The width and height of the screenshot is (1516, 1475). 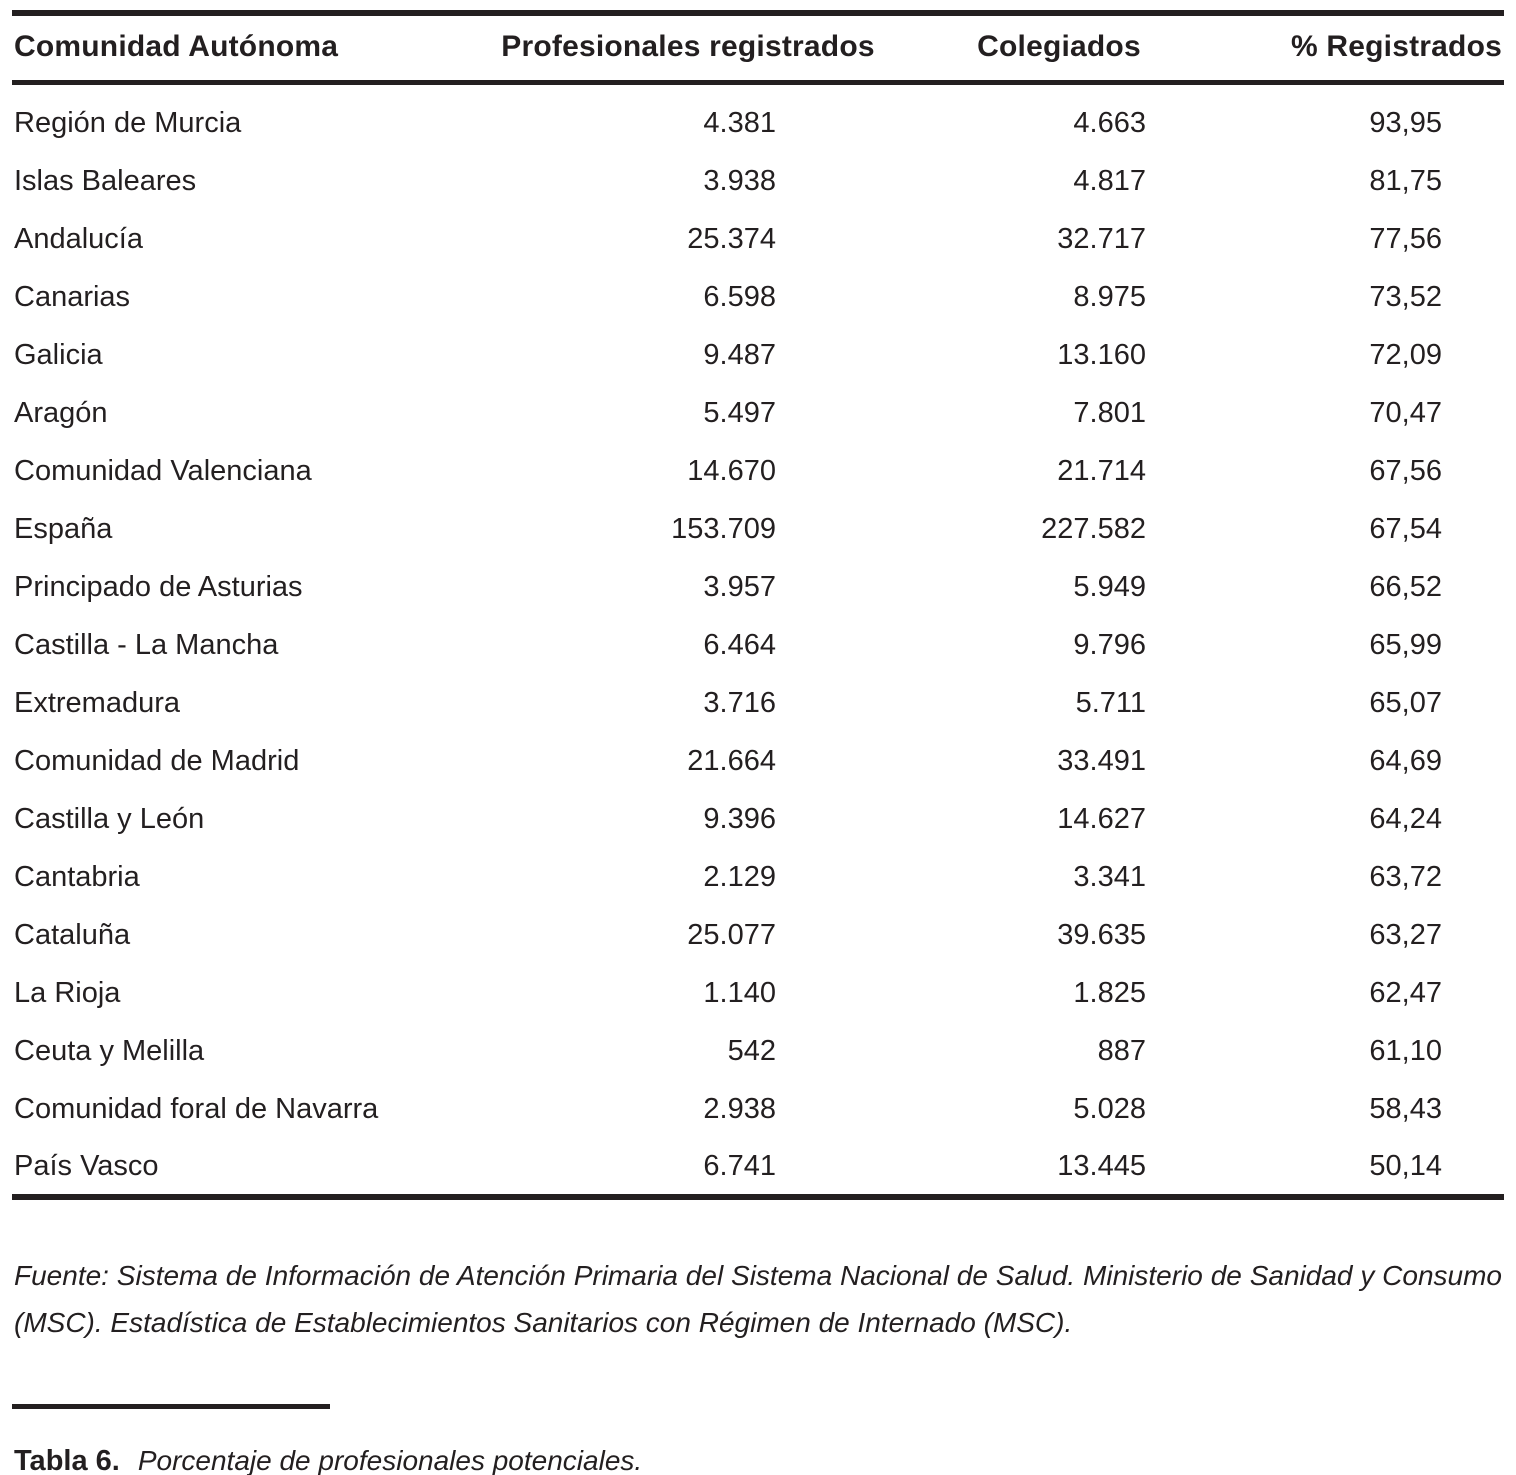 What do you see at coordinates (739, 297) in the screenshot?
I see `cell-profesionales-registrados: 6.598` at bounding box center [739, 297].